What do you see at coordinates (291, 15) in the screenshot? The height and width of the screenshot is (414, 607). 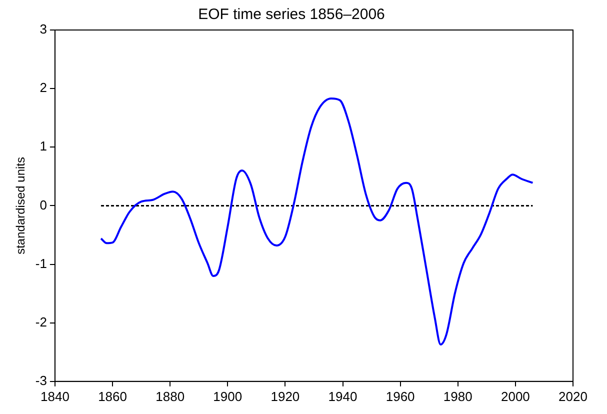 I see `chart-title: EOF time series 1856–2006` at bounding box center [291, 15].